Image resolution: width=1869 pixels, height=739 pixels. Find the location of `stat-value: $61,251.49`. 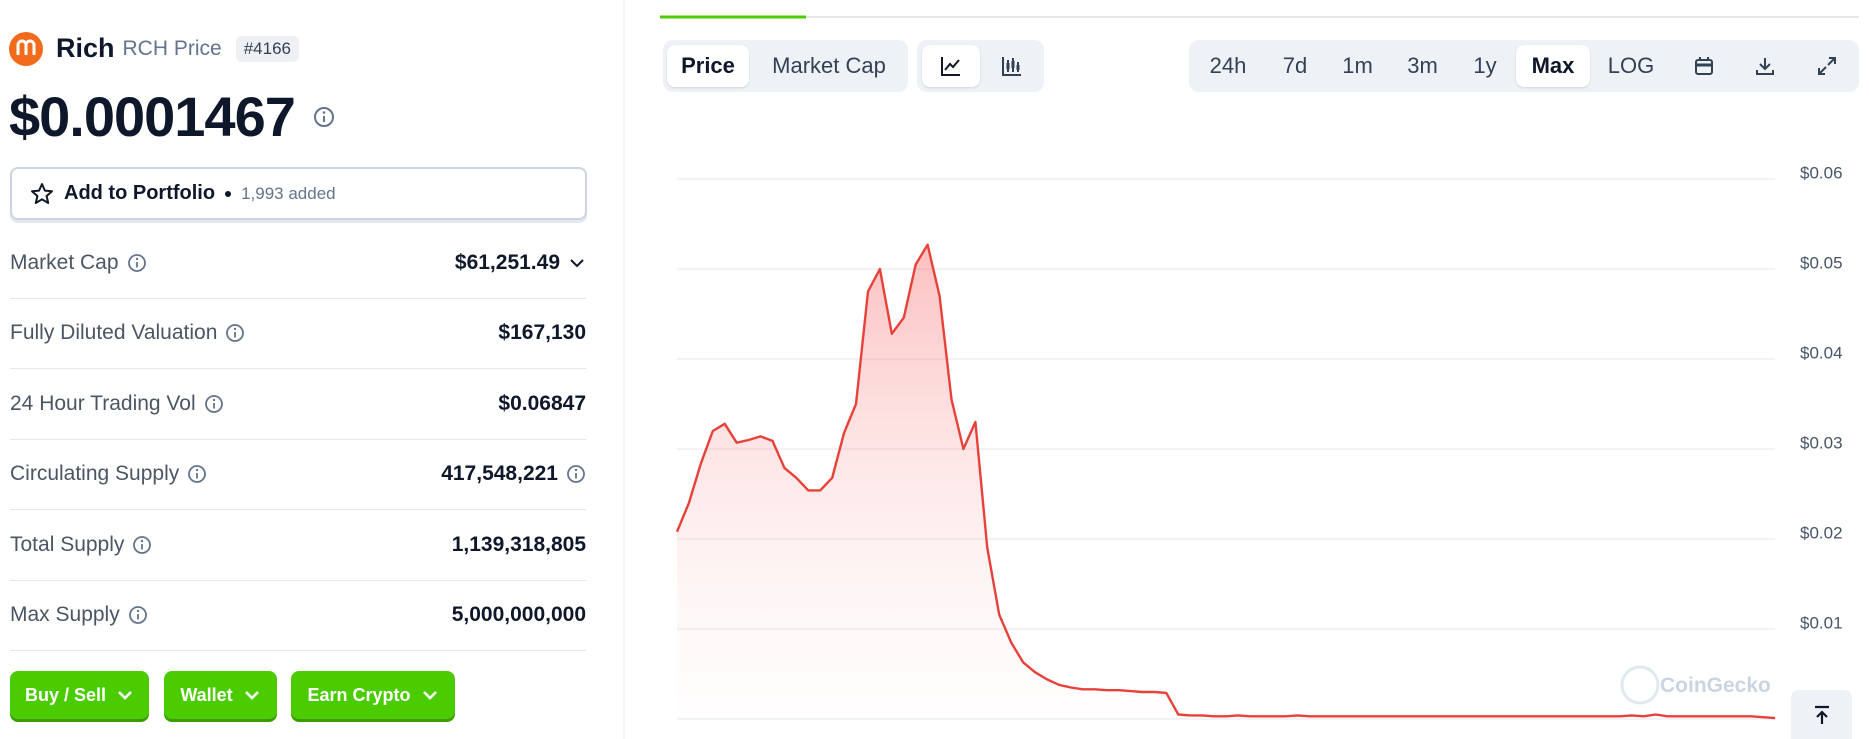

stat-value: $61,251.49 is located at coordinates (507, 262).